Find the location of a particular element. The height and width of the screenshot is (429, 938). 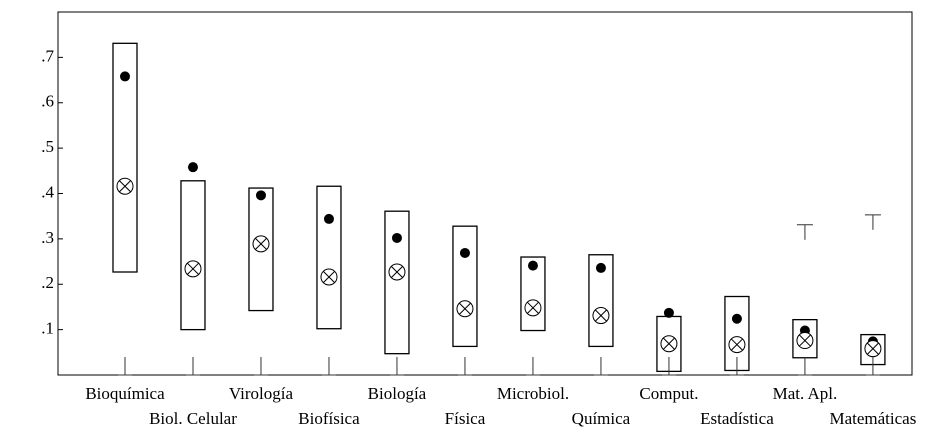

x-tick-label: Comput. is located at coordinates (668, 393).